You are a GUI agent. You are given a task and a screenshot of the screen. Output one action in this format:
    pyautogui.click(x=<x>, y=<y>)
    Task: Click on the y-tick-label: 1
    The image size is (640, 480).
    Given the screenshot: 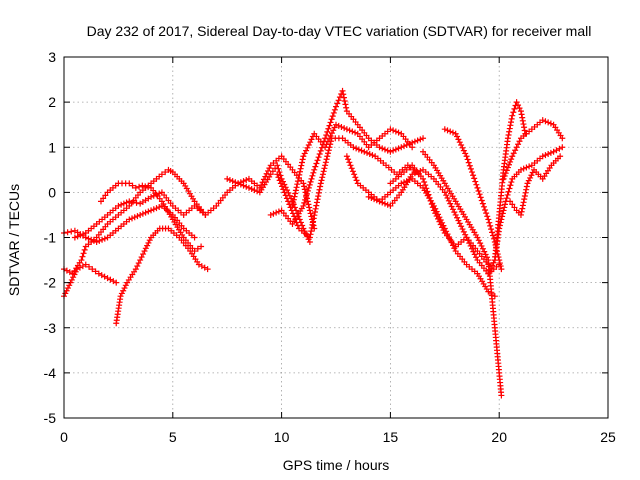 What is the action you would take?
    pyautogui.click(x=52, y=147)
    